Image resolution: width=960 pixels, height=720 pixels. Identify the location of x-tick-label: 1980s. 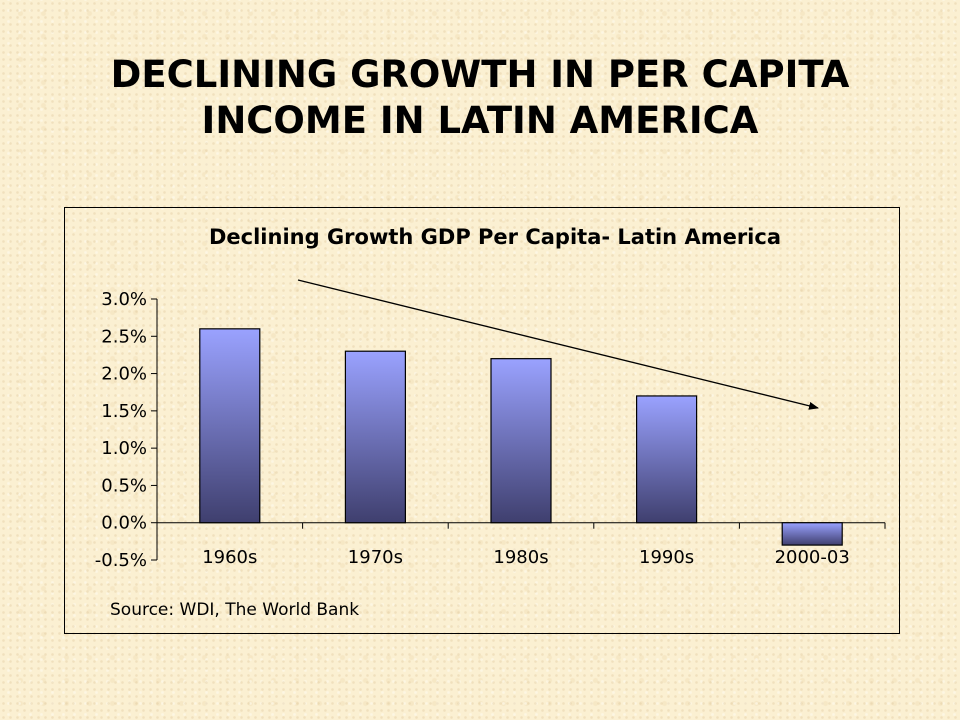
(520, 557).